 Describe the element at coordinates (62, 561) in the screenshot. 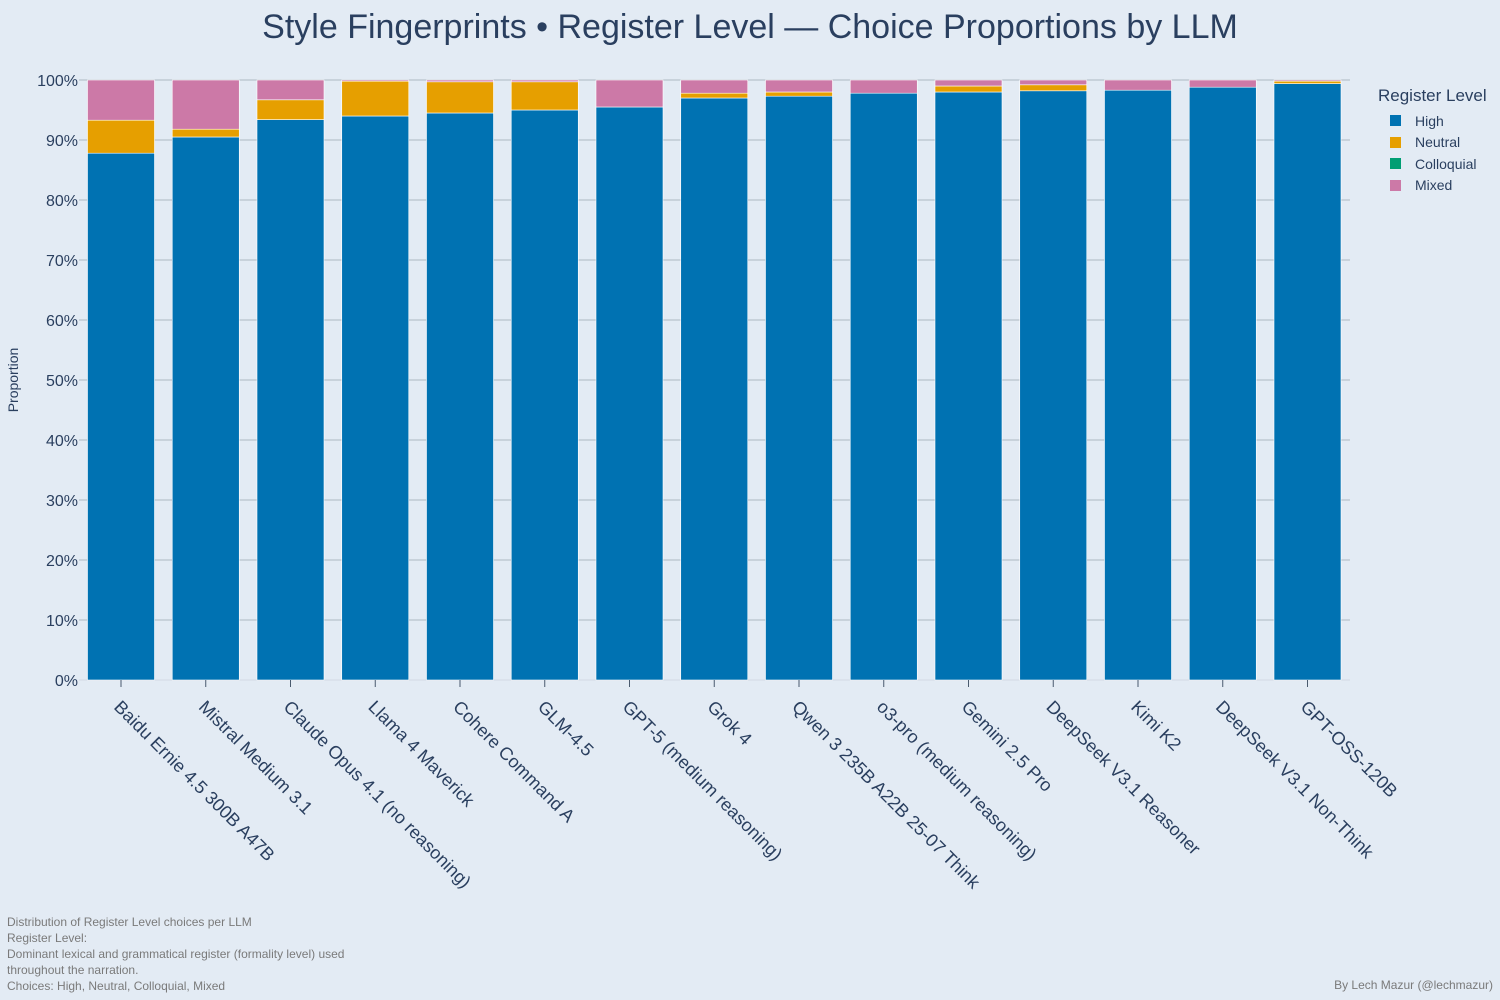

I see `y-tick-label: 20%` at that location.